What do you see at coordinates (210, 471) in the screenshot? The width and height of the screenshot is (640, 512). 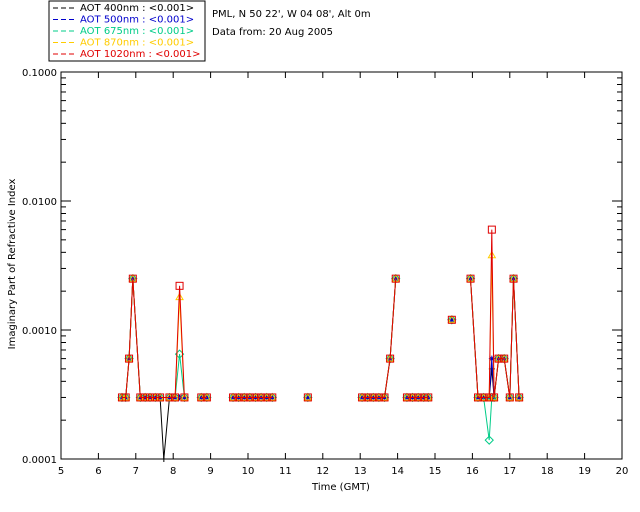 I see `x-tick-label: 9` at bounding box center [210, 471].